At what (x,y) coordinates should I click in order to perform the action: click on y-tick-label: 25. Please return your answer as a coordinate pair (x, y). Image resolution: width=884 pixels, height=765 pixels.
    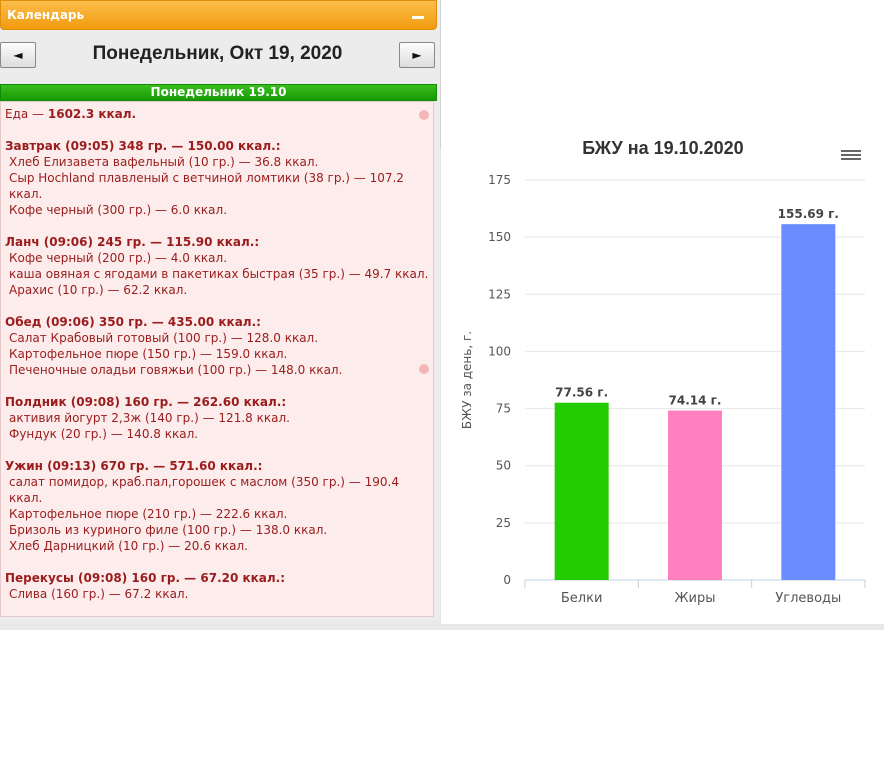
    Looking at the image, I should click on (503, 523).